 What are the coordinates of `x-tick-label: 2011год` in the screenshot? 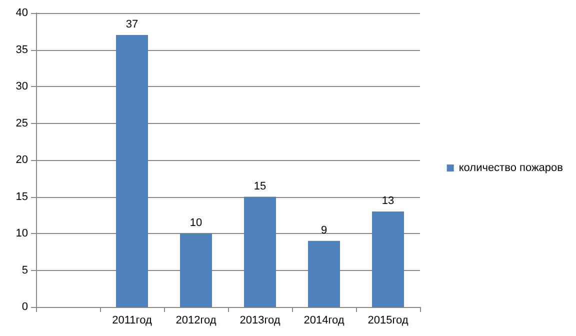 It's located at (132, 320).